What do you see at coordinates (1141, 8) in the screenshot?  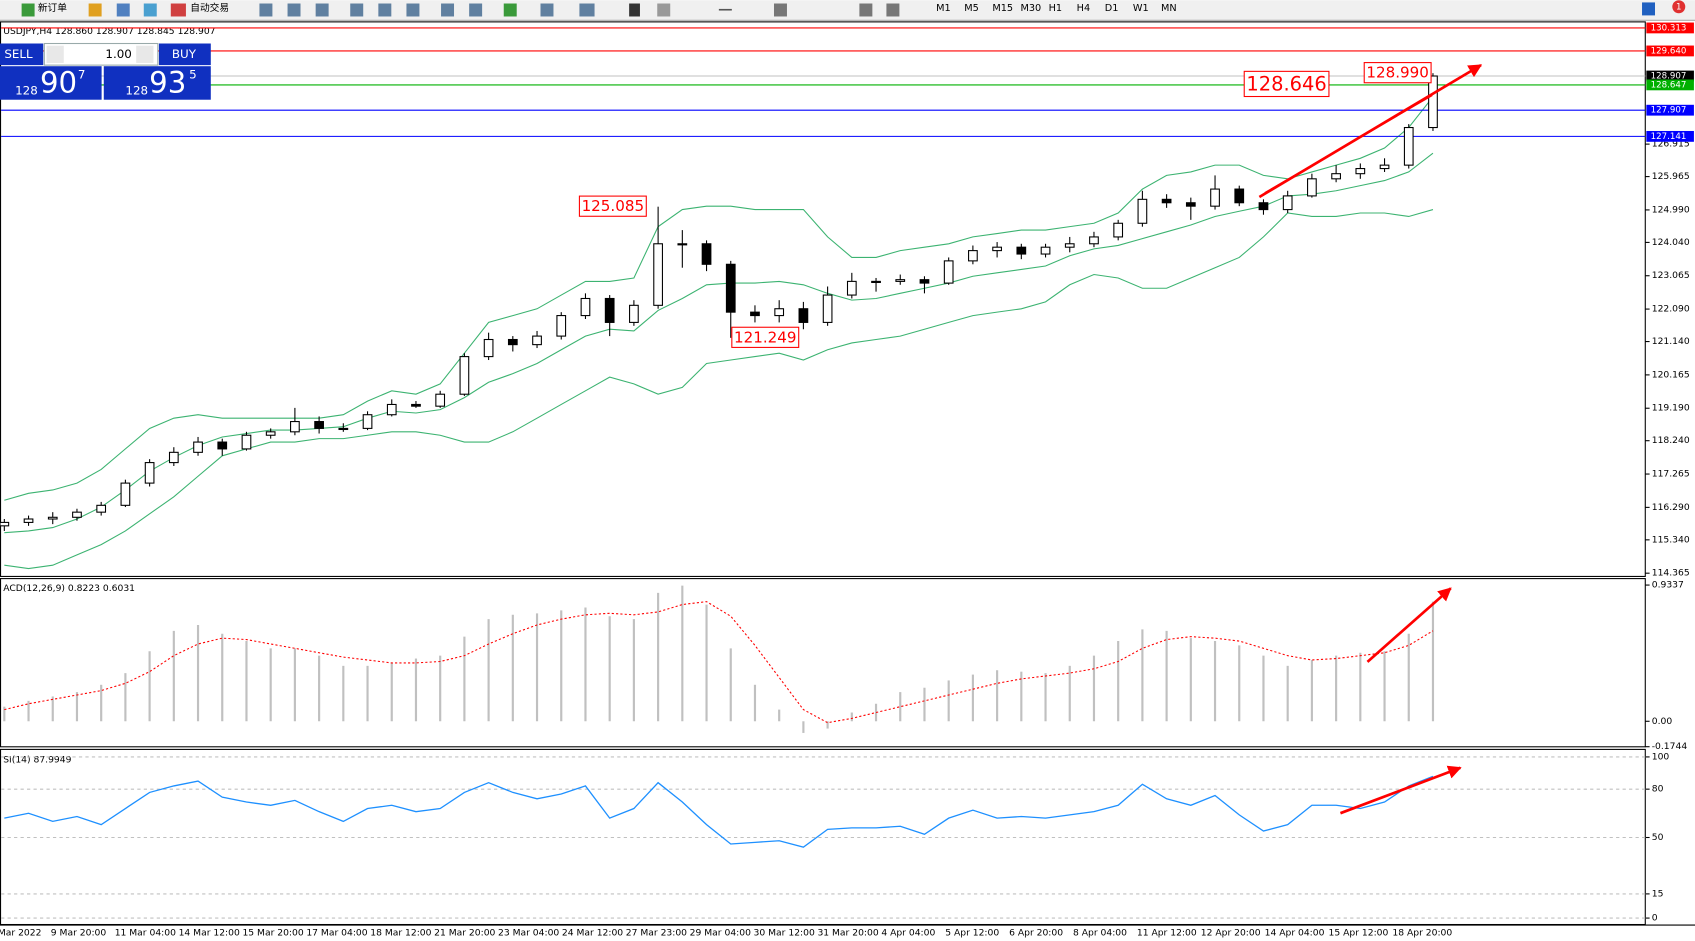 I see `timeframe-button: W1` at bounding box center [1141, 8].